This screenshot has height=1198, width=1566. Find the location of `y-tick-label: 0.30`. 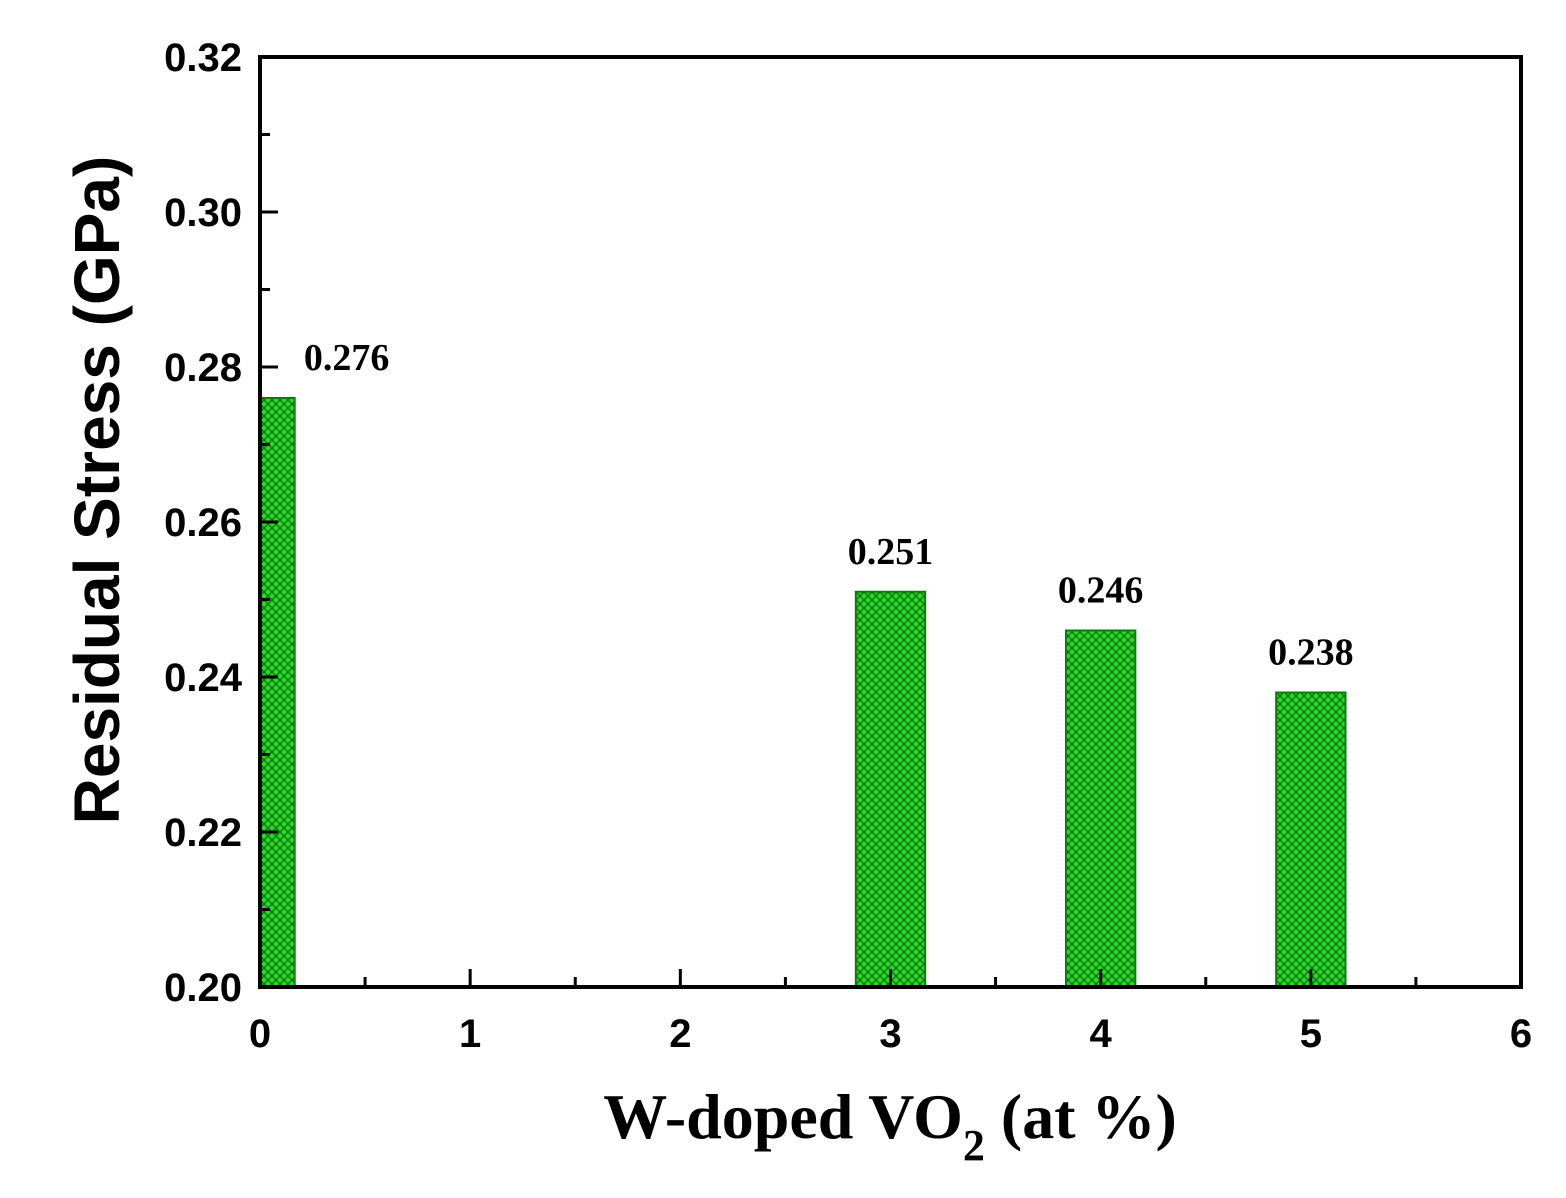

y-tick-label: 0.30 is located at coordinates (203, 213).